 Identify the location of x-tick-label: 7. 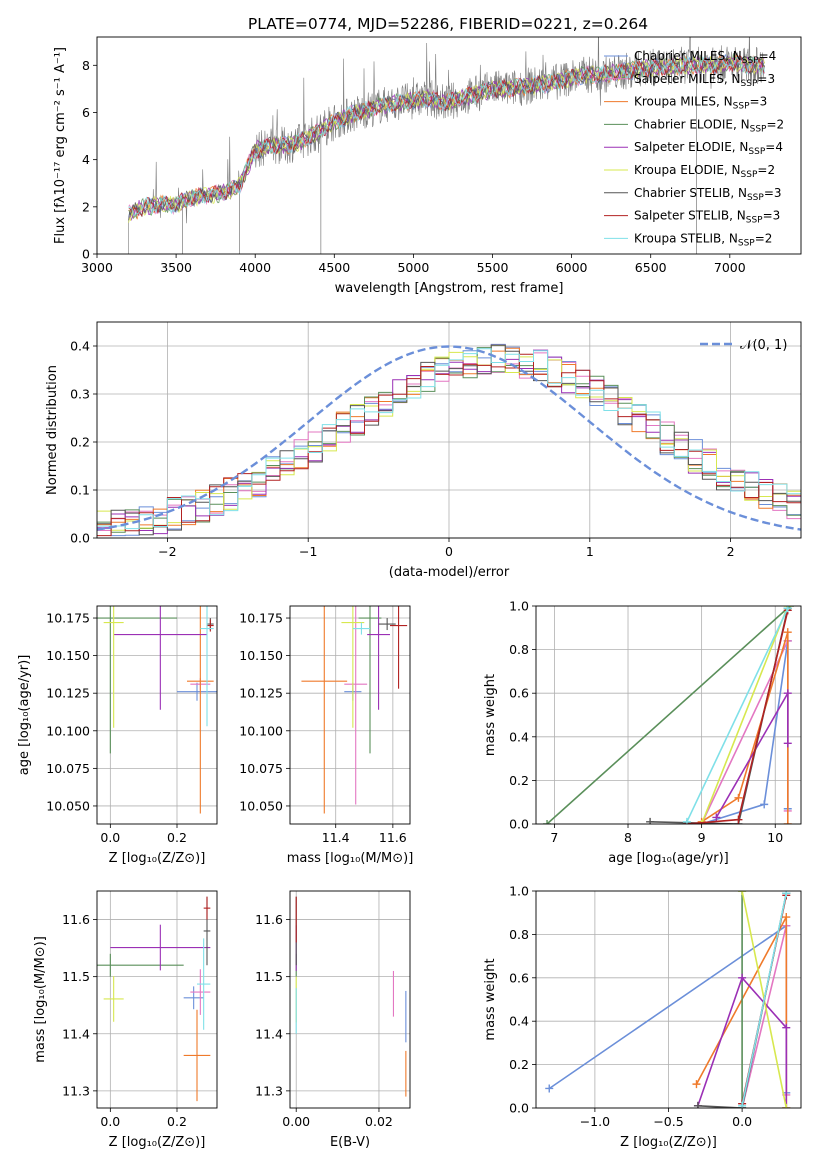
(554, 837).